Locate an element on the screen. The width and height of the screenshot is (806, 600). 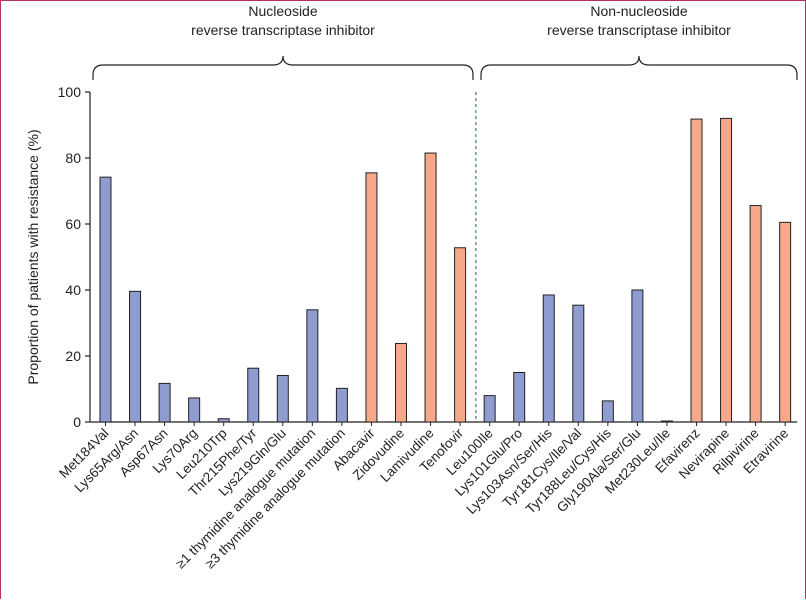
group-label-nrti-line1: Nucleoside is located at coordinates (282, 11).